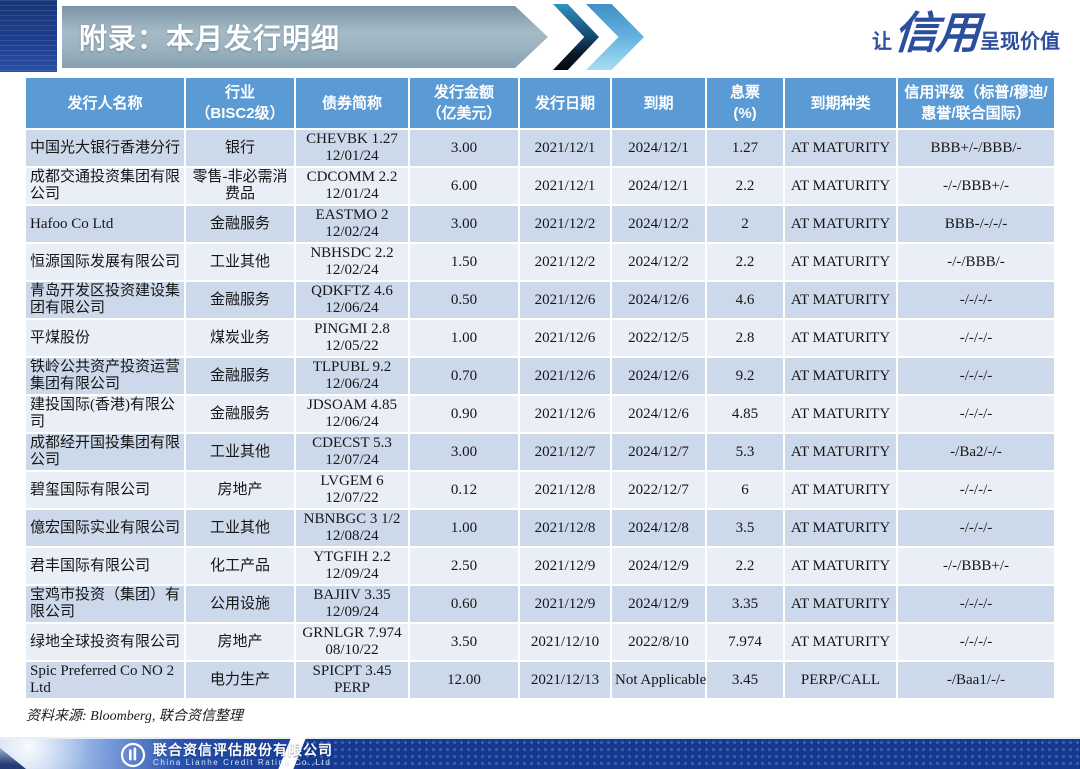  I want to click on table-cell: BAJIIV 3.35 12/09/24, so click(352, 604).